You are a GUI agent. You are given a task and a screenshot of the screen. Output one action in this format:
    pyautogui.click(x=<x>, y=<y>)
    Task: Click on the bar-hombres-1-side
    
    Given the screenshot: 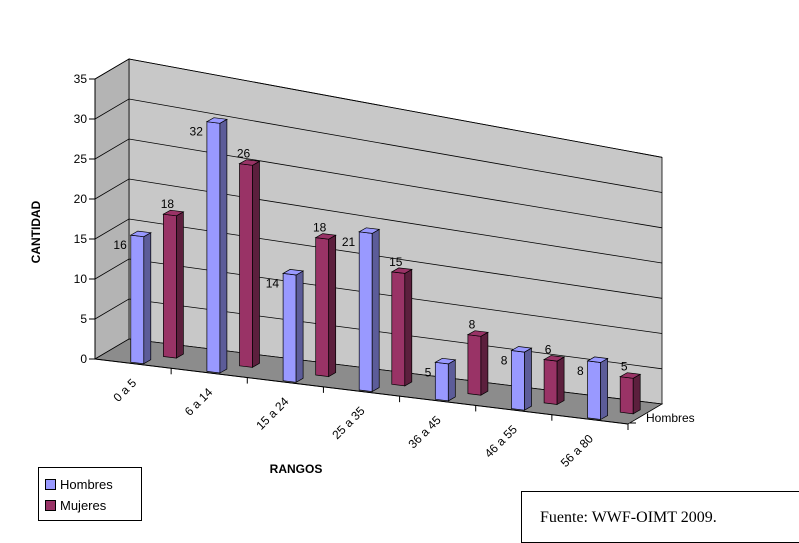 What is the action you would take?
    pyautogui.click(x=223, y=246)
    